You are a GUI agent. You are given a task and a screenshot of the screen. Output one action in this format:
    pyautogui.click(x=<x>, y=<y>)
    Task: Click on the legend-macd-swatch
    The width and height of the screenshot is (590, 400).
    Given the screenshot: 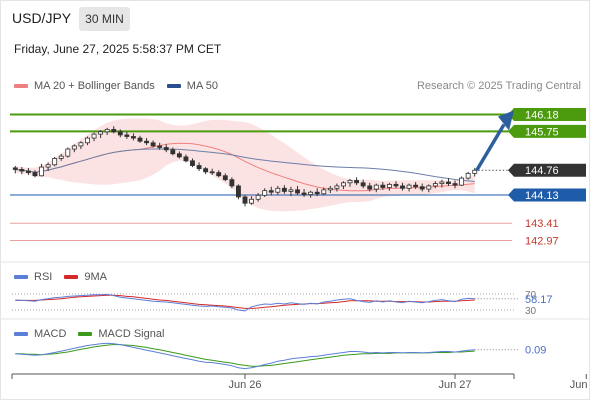 What is the action you would take?
    pyautogui.click(x=21, y=334)
    